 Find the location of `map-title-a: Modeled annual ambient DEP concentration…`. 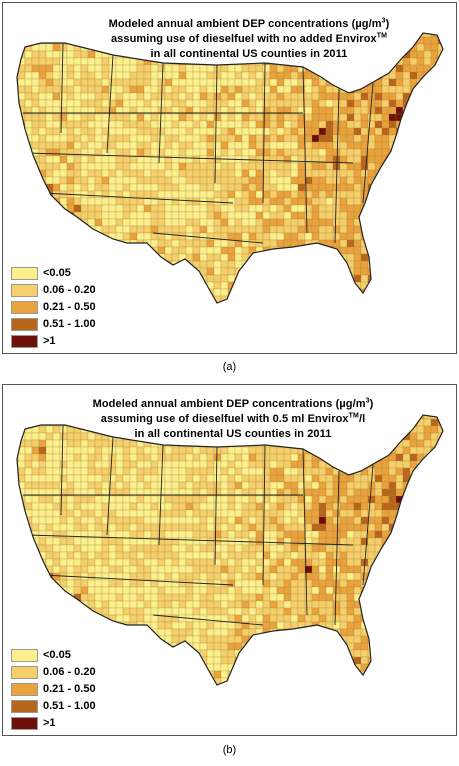

map-title-a: Modeled annual ambient DEP concentration… is located at coordinates (249, 38).